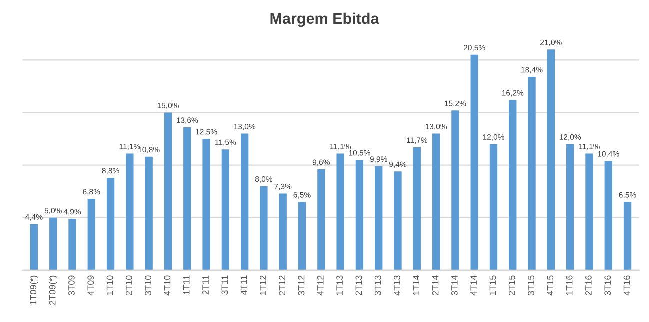 This screenshot has height=322, width=649. What do you see at coordinates (627, 286) in the screenshot?
I see `x-tick-label: 4T16` at bounding box center [627, 286].